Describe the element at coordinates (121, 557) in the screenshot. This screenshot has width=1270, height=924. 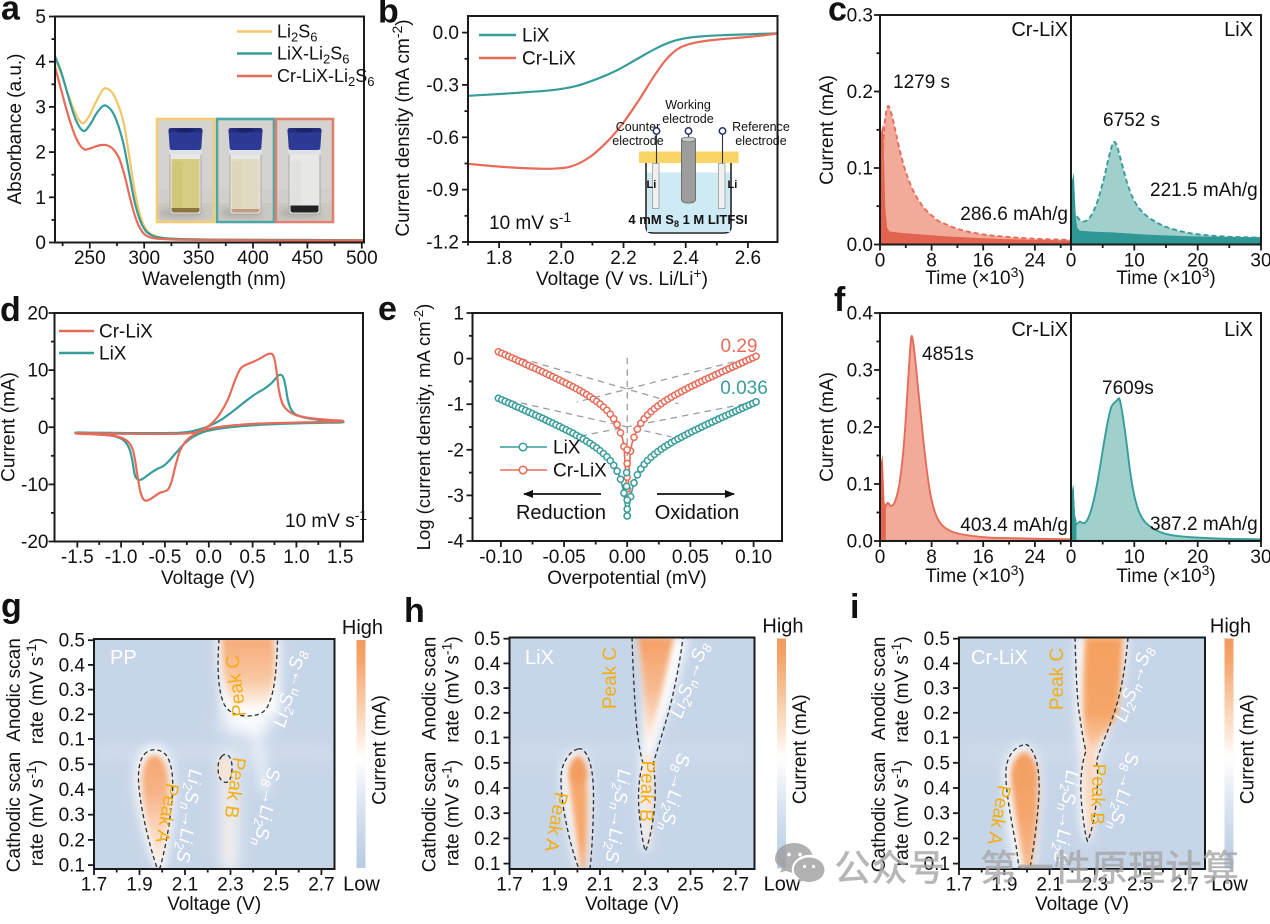
I see `svg-text: -1.0` at that location.